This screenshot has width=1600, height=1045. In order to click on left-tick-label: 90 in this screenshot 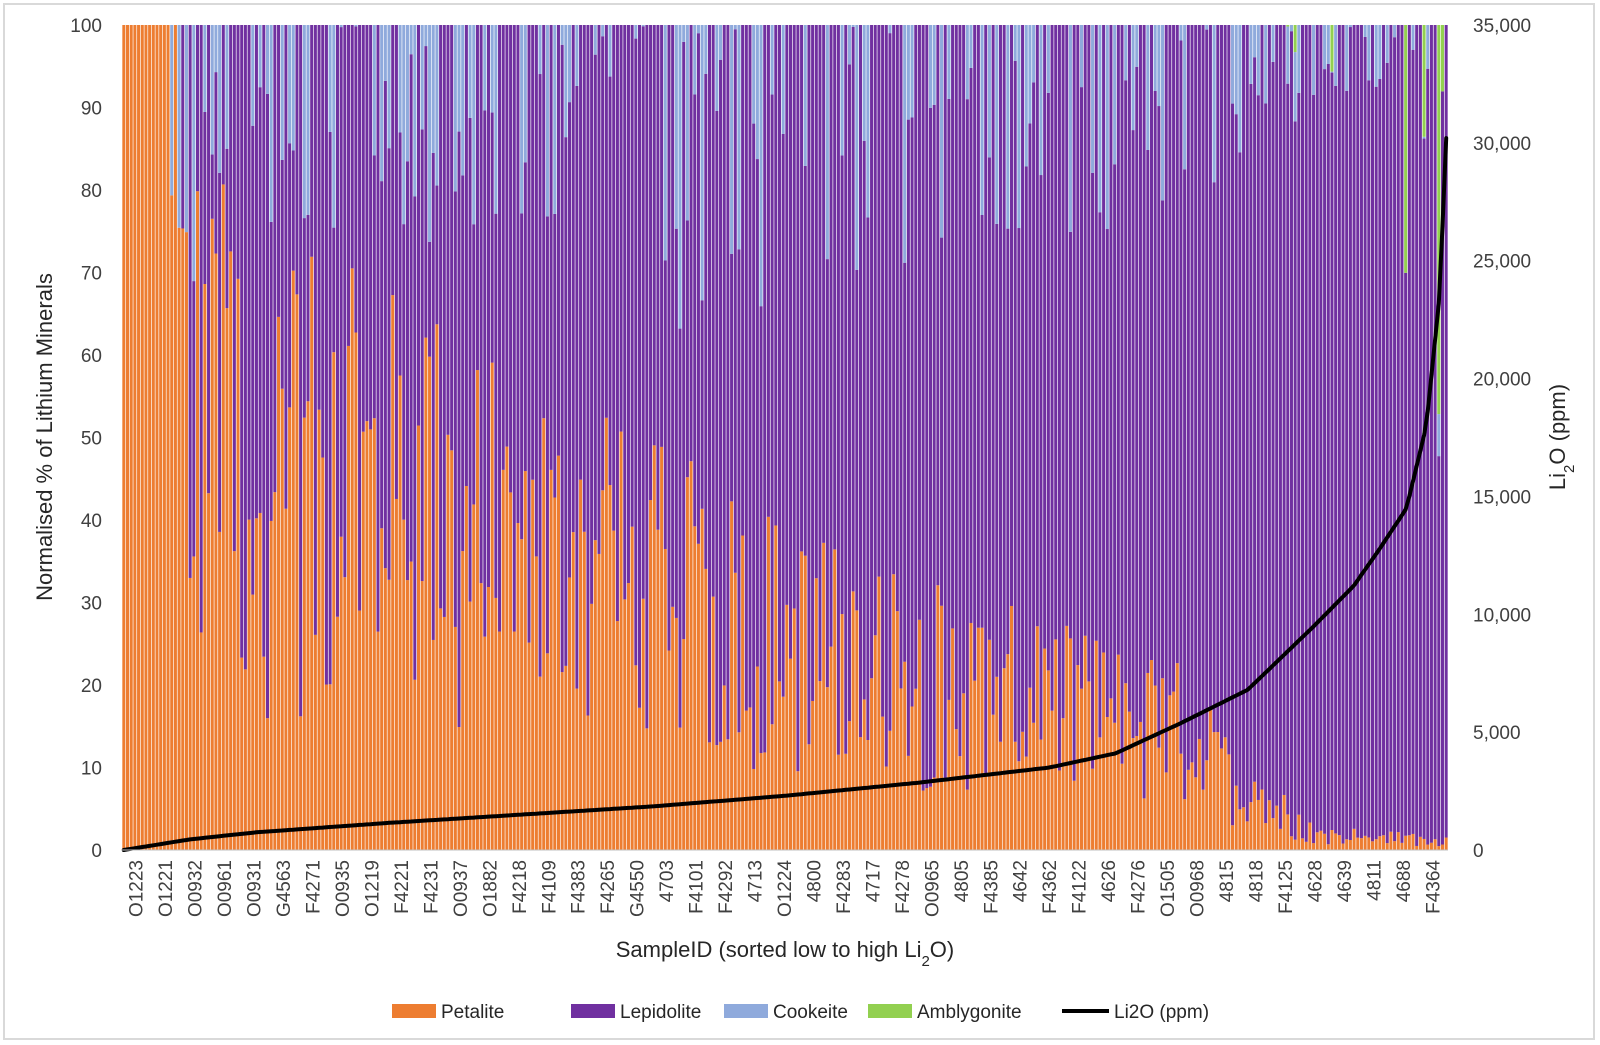, I will do `click(91, 109)`.